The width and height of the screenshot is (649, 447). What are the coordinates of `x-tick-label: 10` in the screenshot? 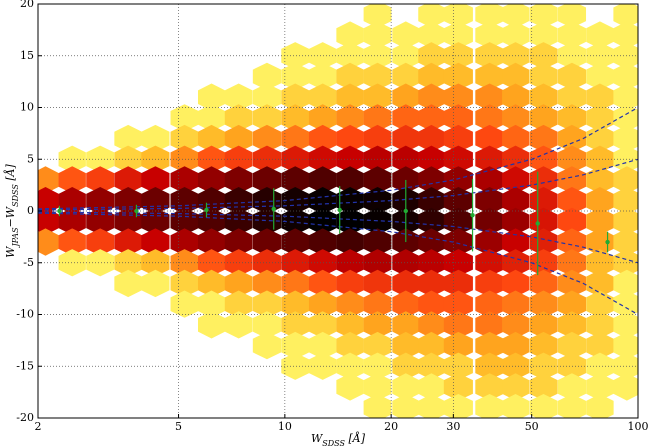 It's located at (285, 426).